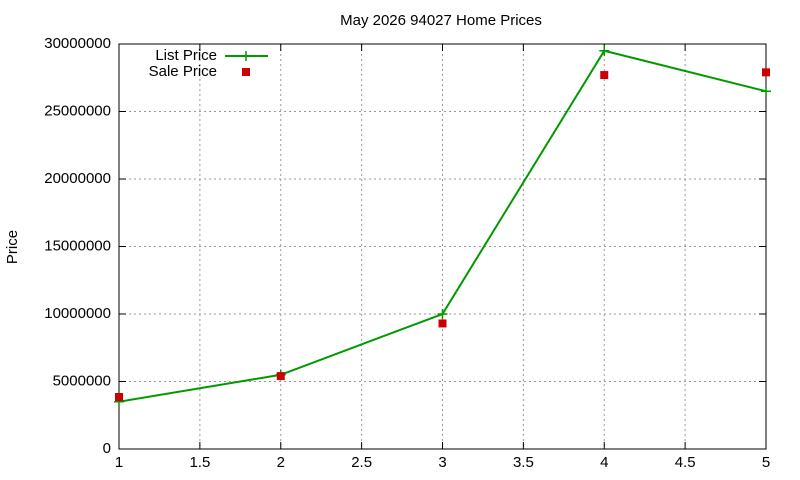 Image resolution: width=800 pixels, height=480 pixels. I want to click on y-tick-label: 30000000, so click(77, 43).